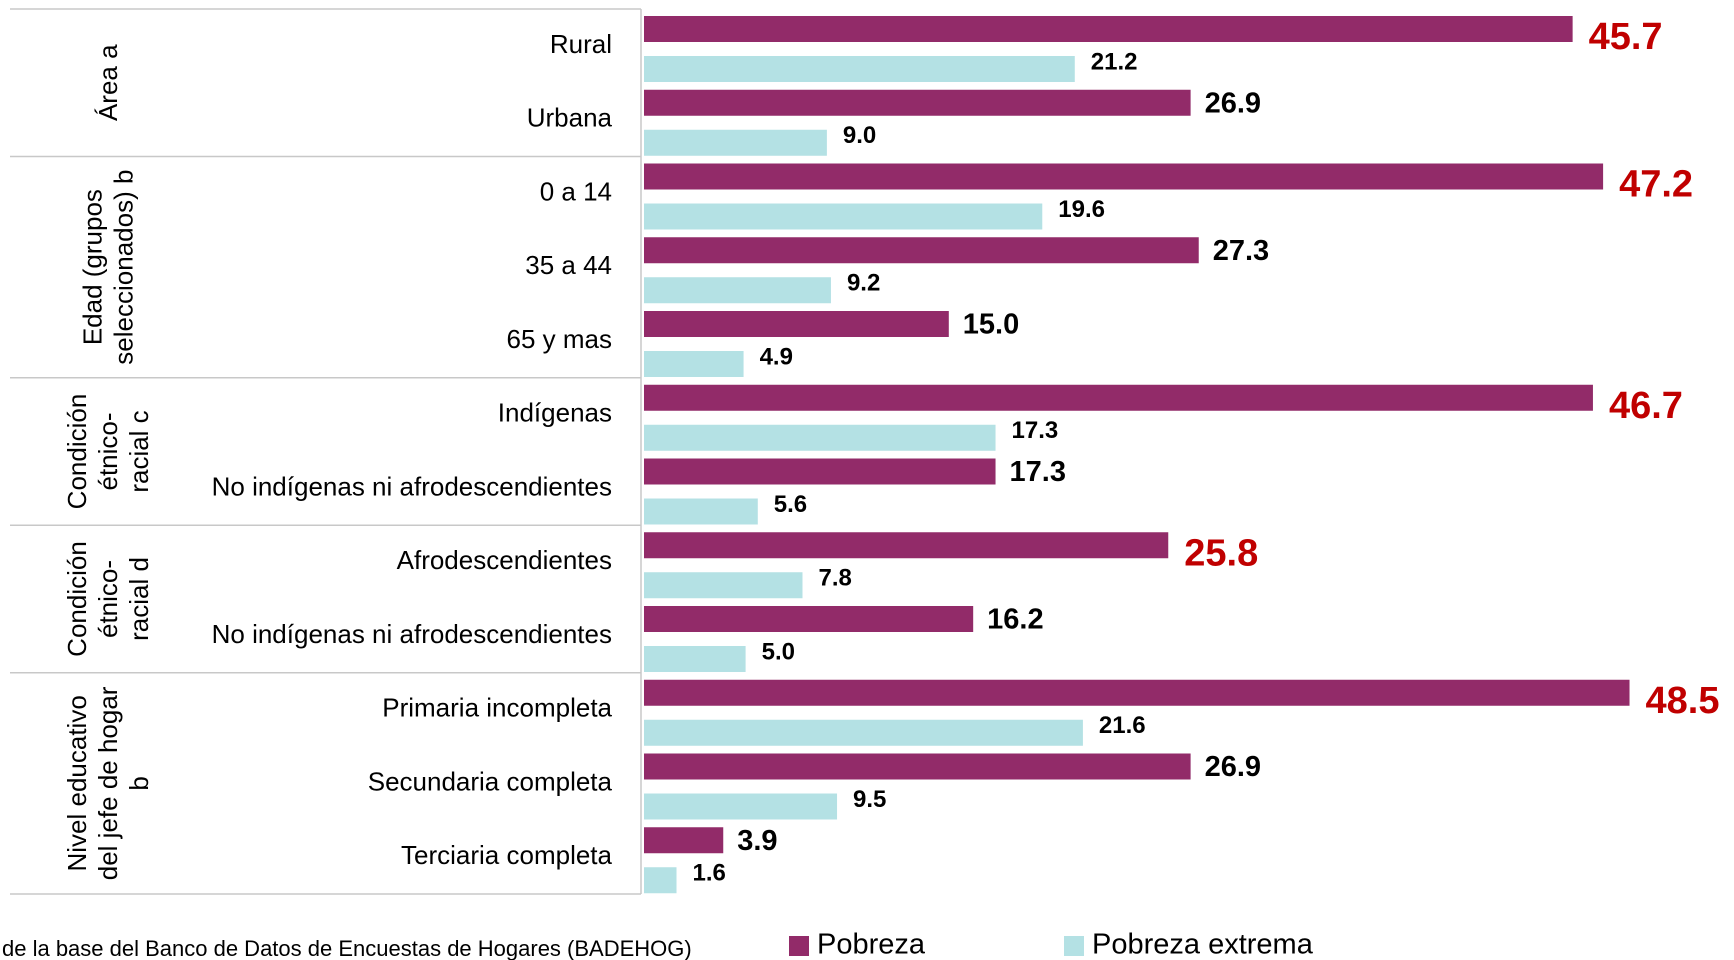  What do you see at coordinates (123, 267) in the screenshot?
I see `group-label: seleccionados) b` at bounding box center [123, 267].